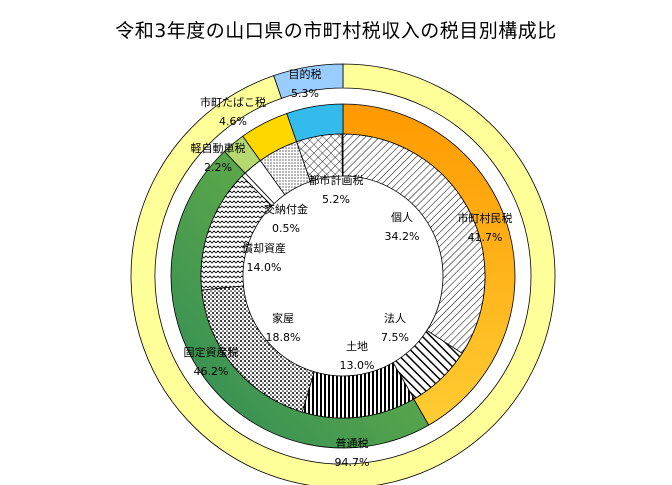 This screenshot has width=672, height=485. I want to click on inner-label-都市計画税: 都市計画税, so click(336, 180).